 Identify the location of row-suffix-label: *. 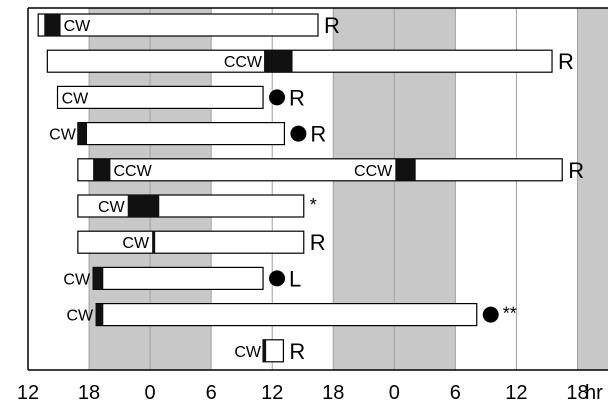
(313, 205).